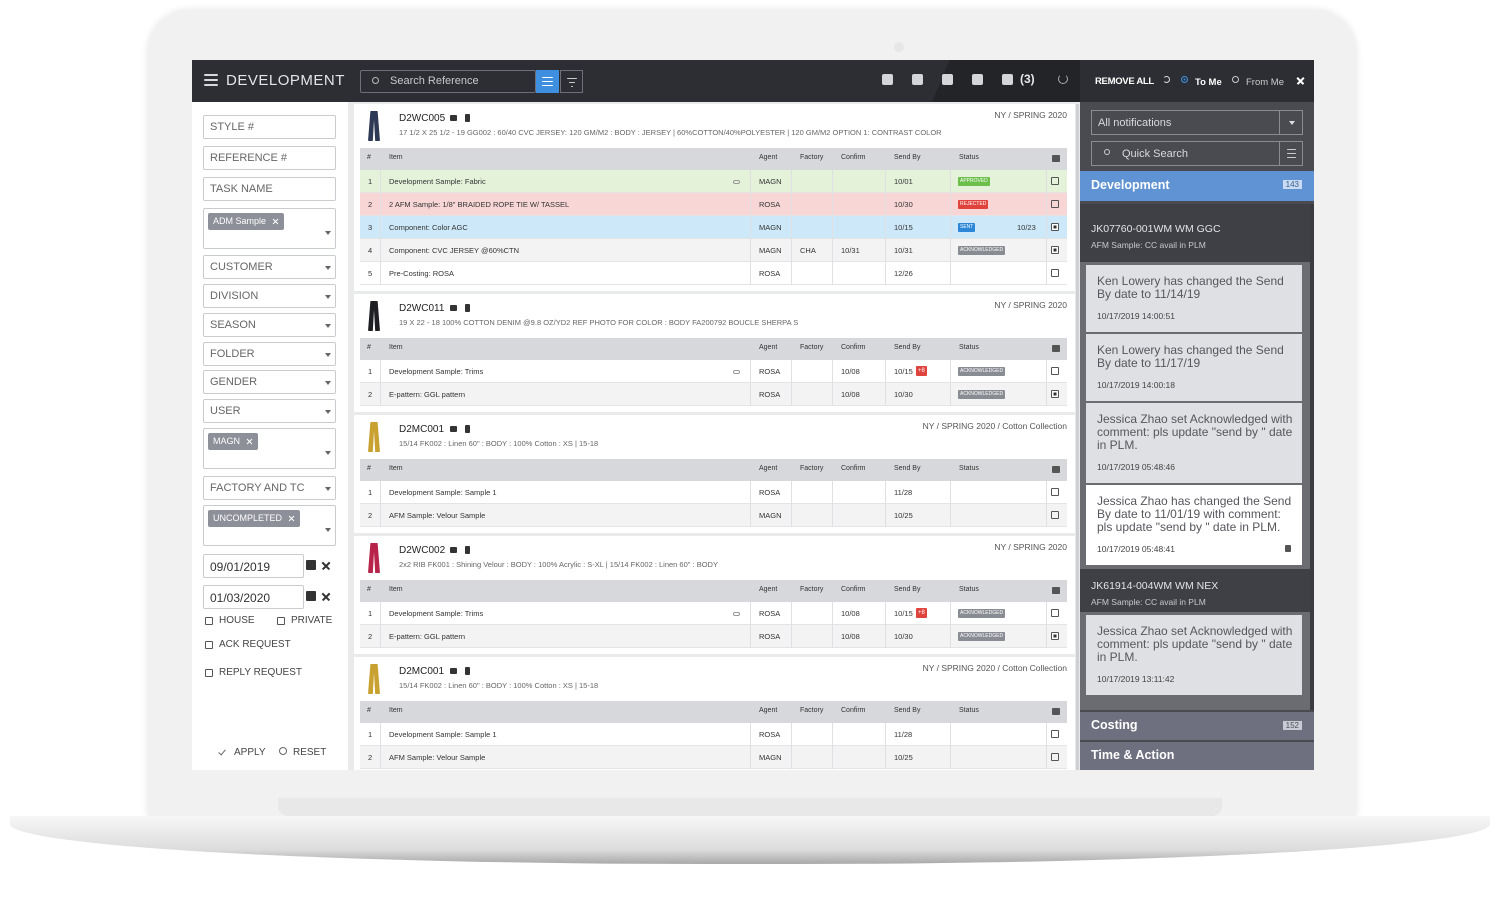 This screenshot has height=923, width=1500. What do you see at coordinates (374, 126) in the screenshot?
I see `thumbnail` at bounding box center [374, 126].